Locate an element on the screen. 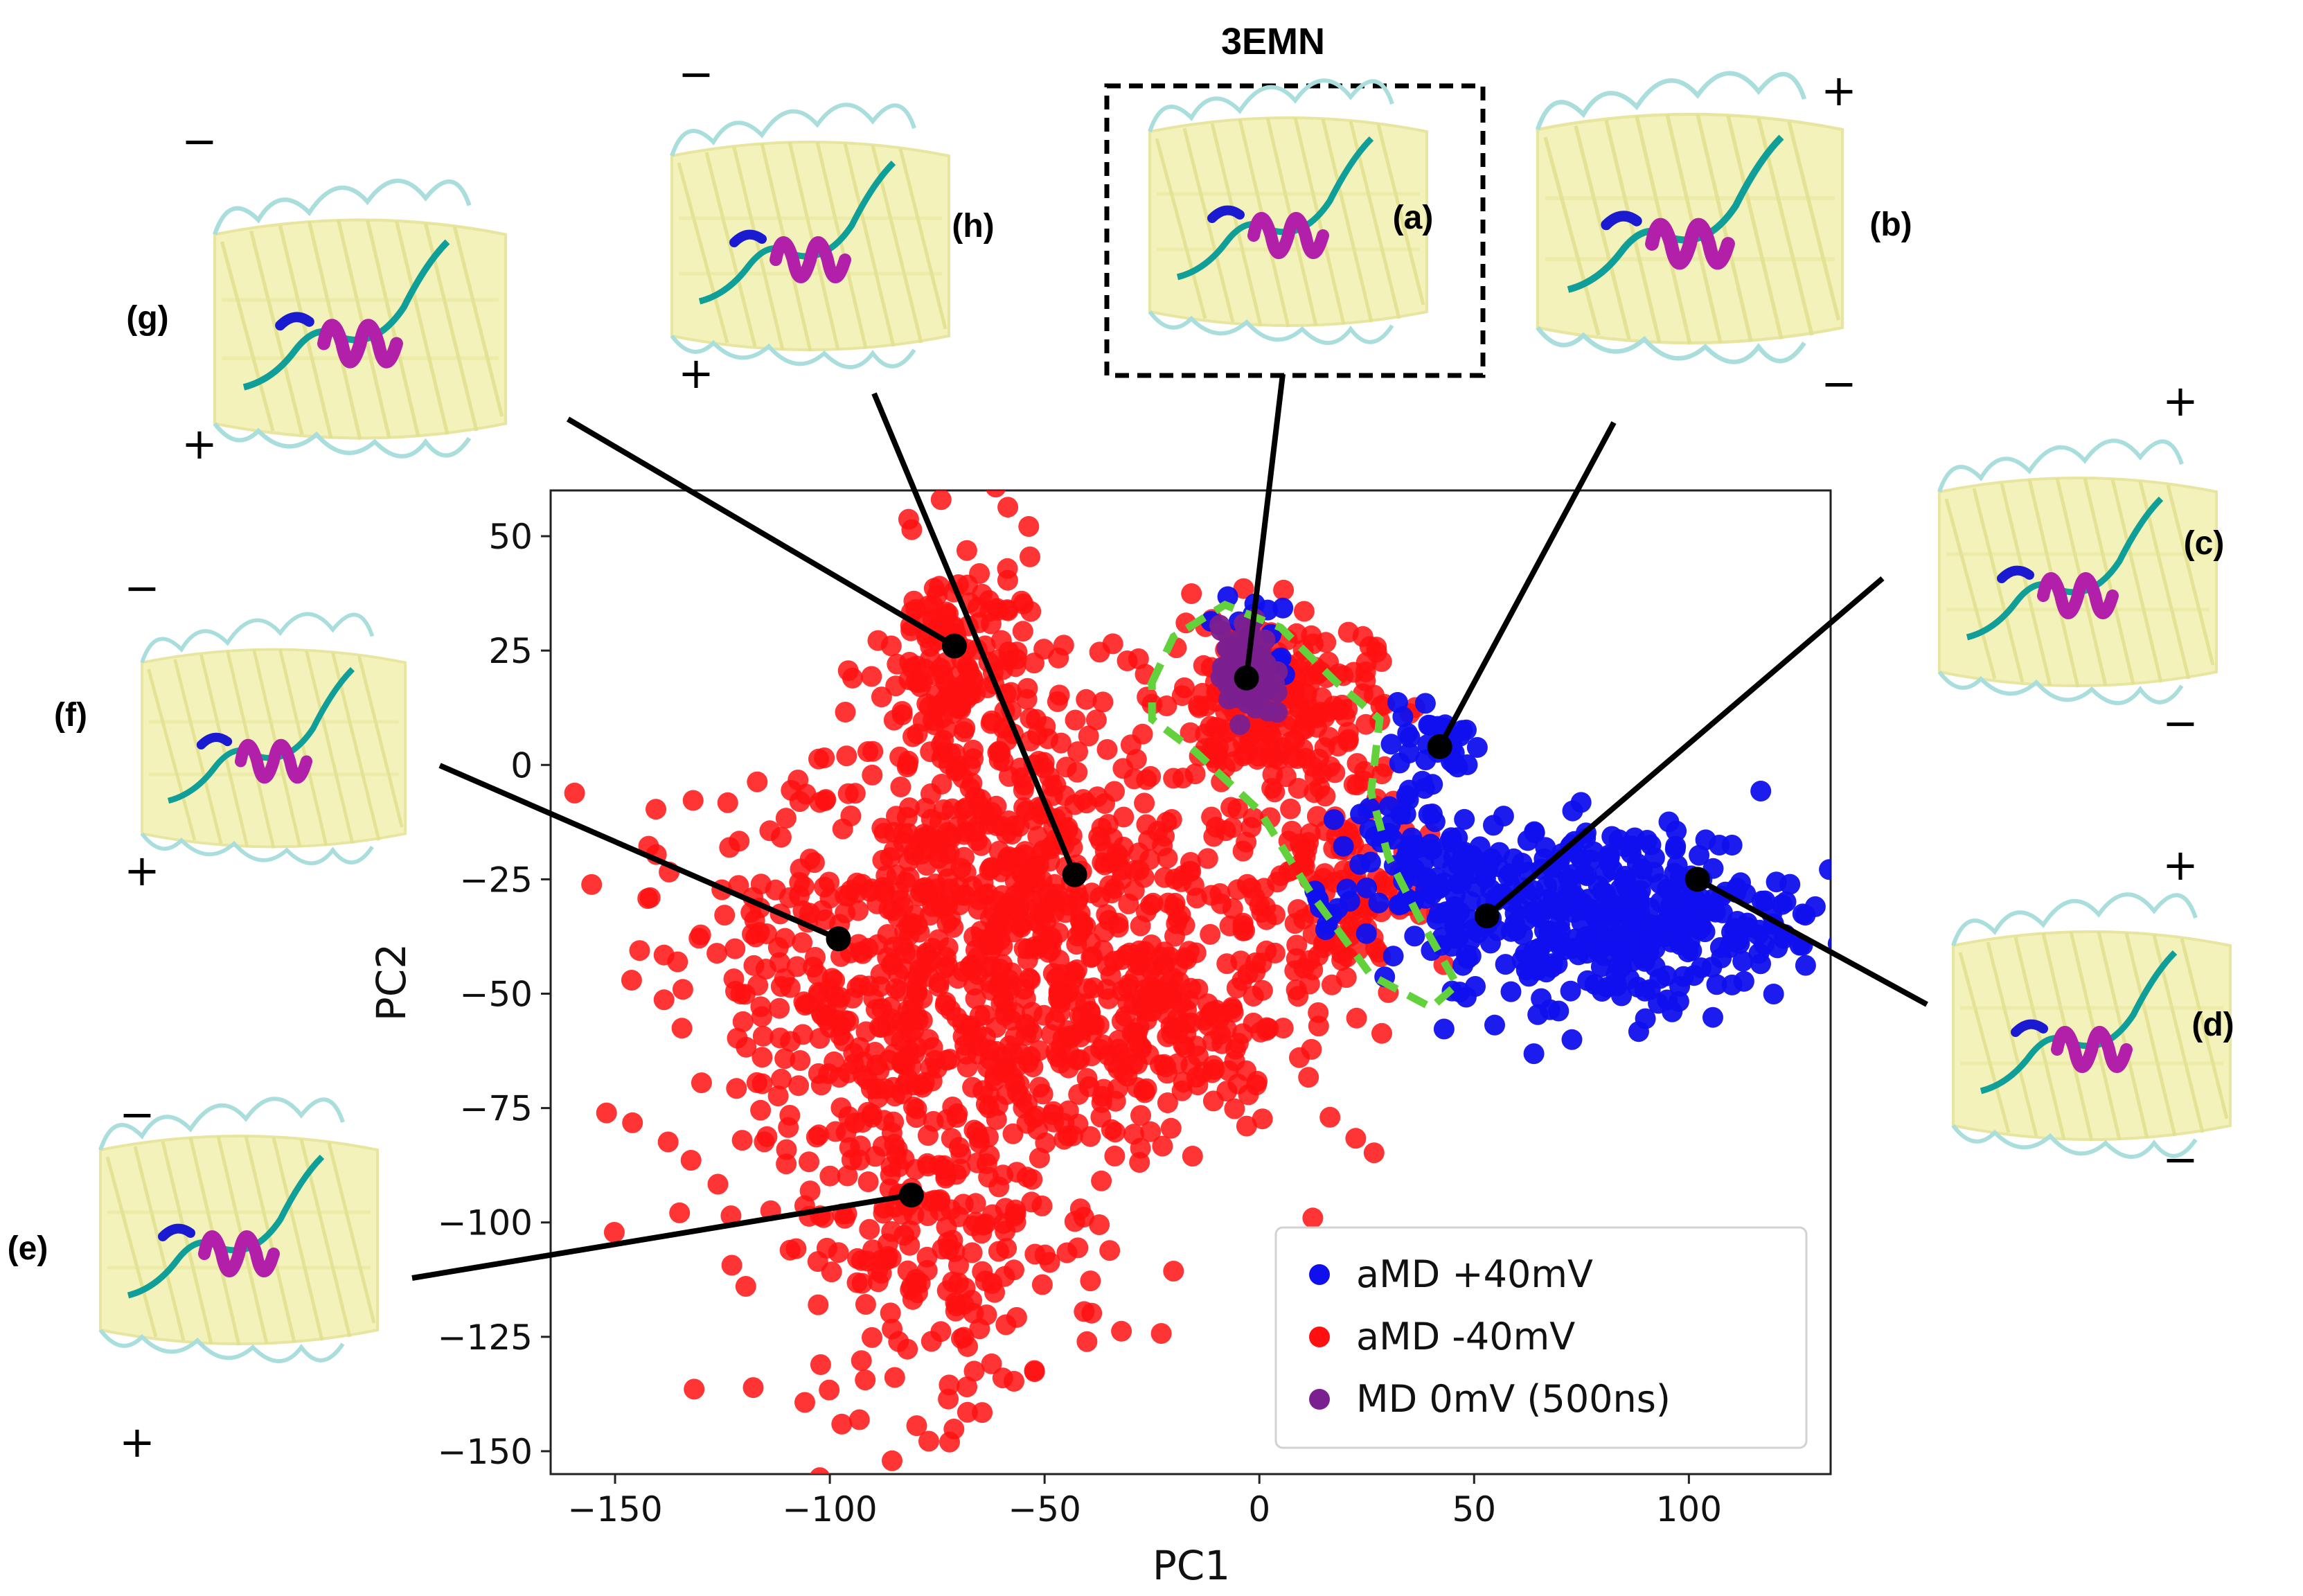  polarity-sign-bottom: + is located at coordinates (142, 870).